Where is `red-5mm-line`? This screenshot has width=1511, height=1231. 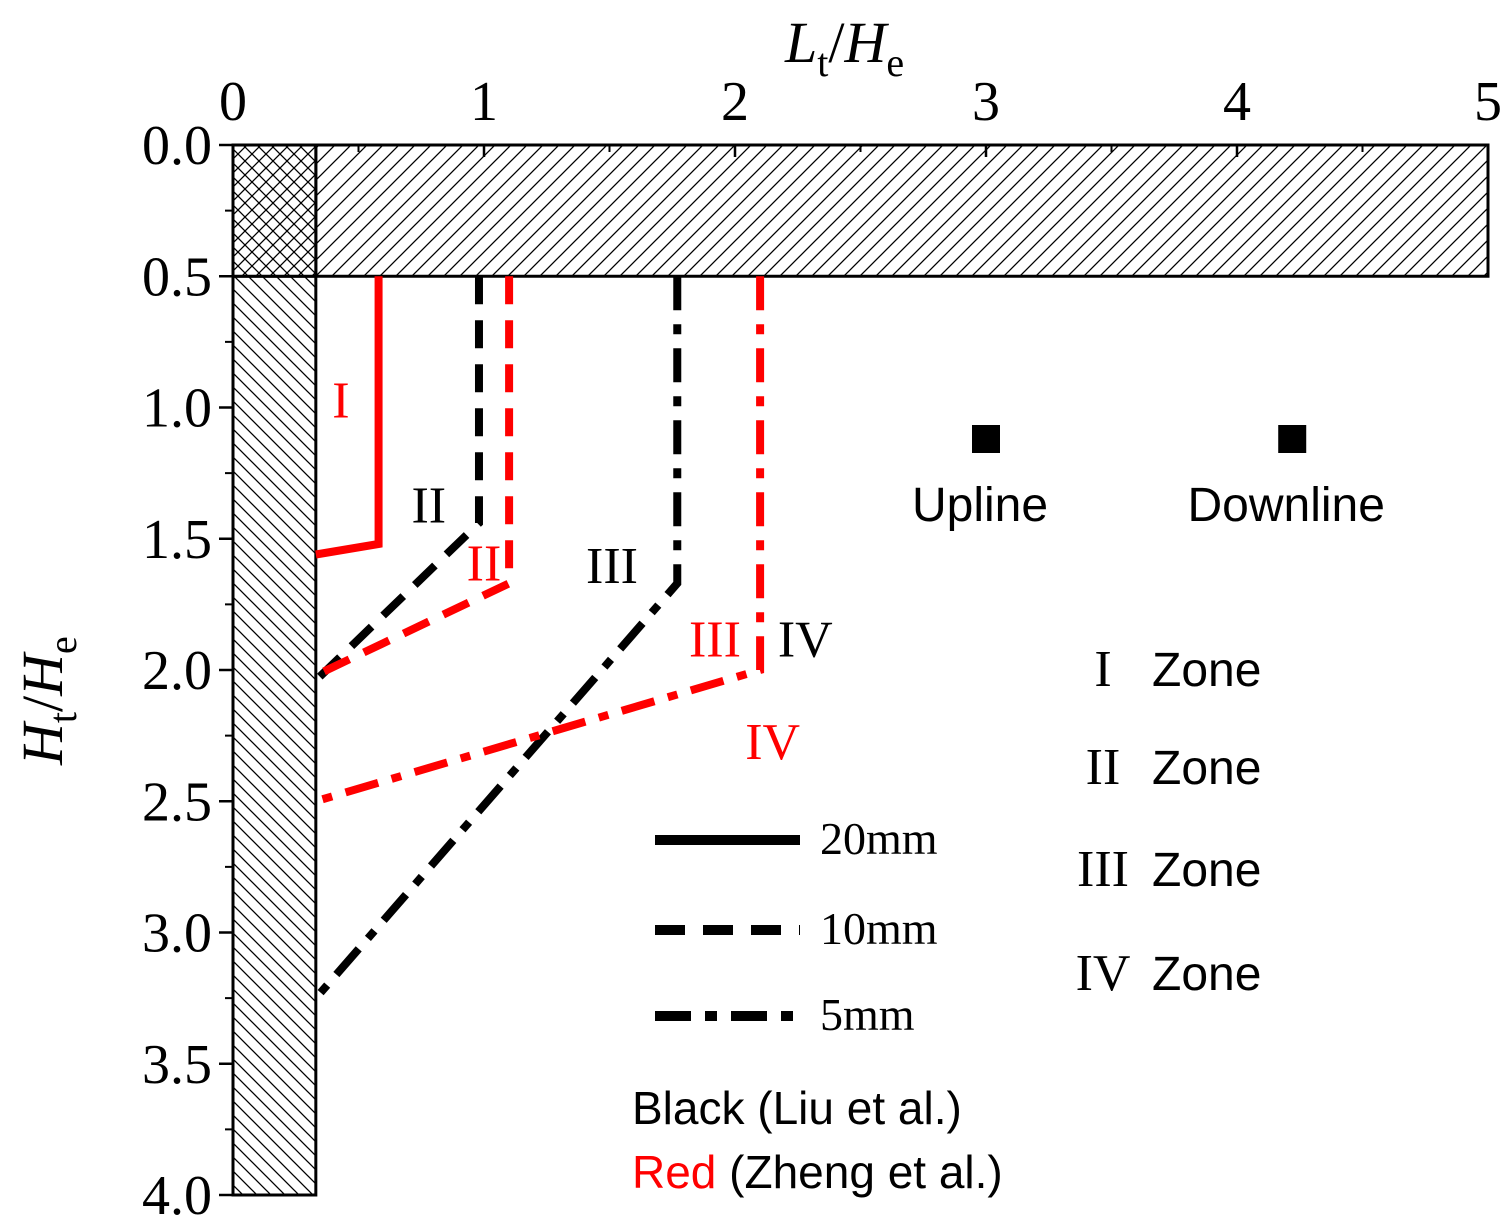 red-5mm-line is located at coordinates (539, 541).